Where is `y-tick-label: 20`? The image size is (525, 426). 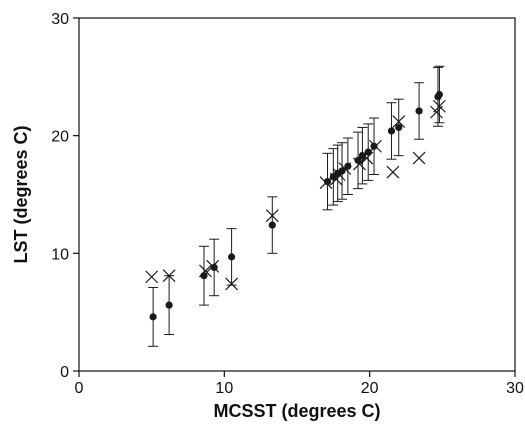 y-tick-label: 20 is located at coordinates (60, 137).